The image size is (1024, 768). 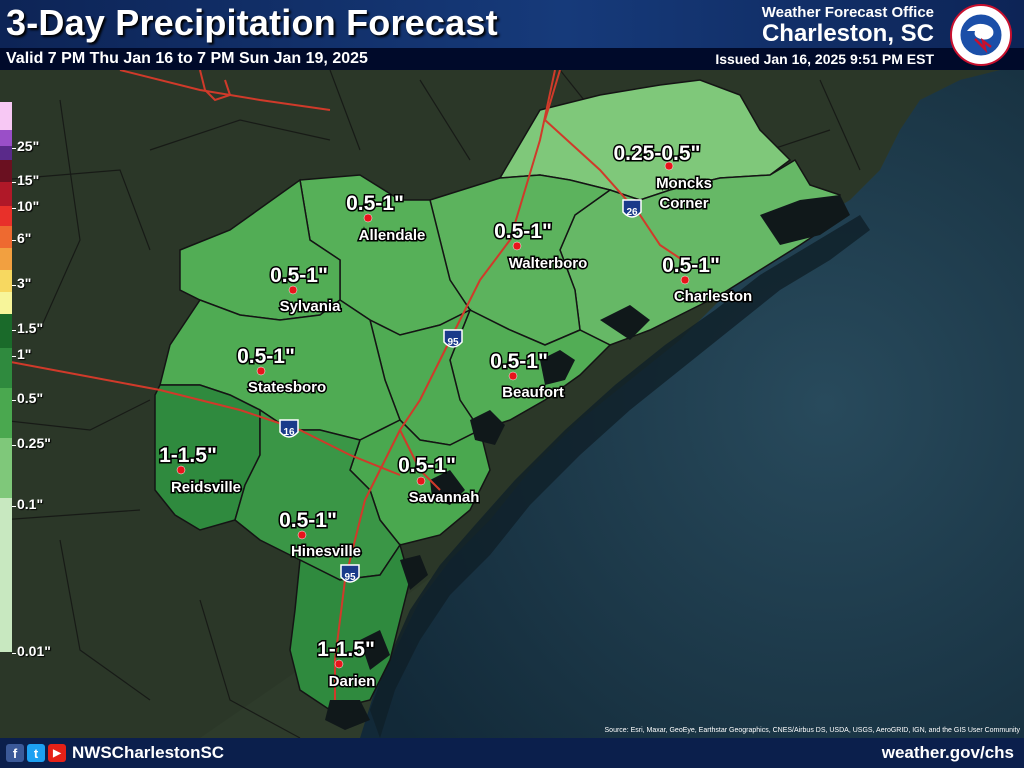 What do you see at coordinates (34, 651) in the screenshot?
I see `legend-label-0-01: 0.01"` at bounding box center [34, 651].